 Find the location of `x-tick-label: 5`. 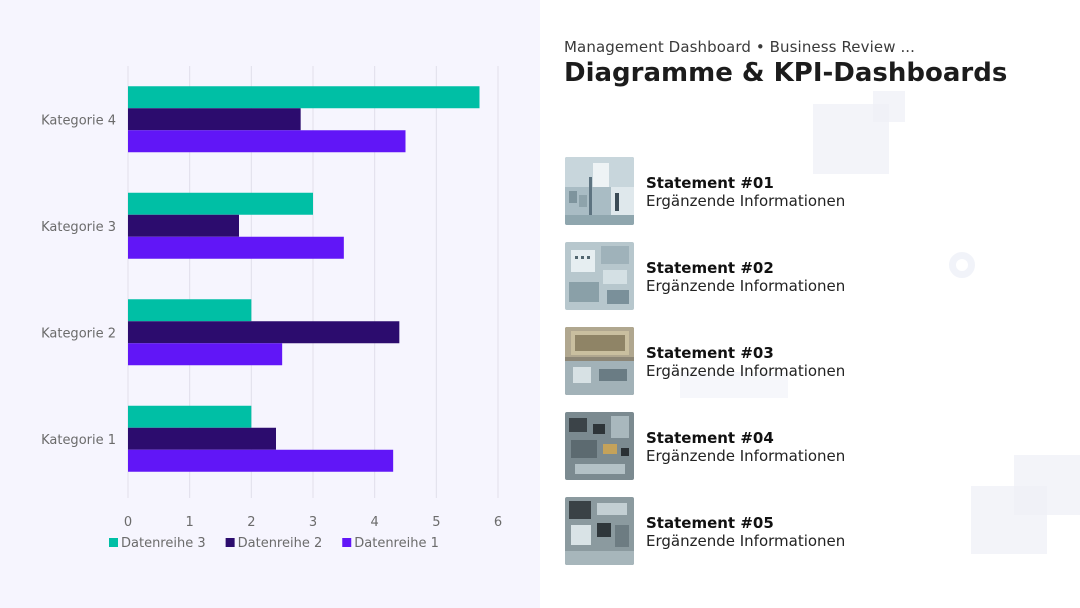

x-tick-label: 5 is located at coordinates (436, 522).